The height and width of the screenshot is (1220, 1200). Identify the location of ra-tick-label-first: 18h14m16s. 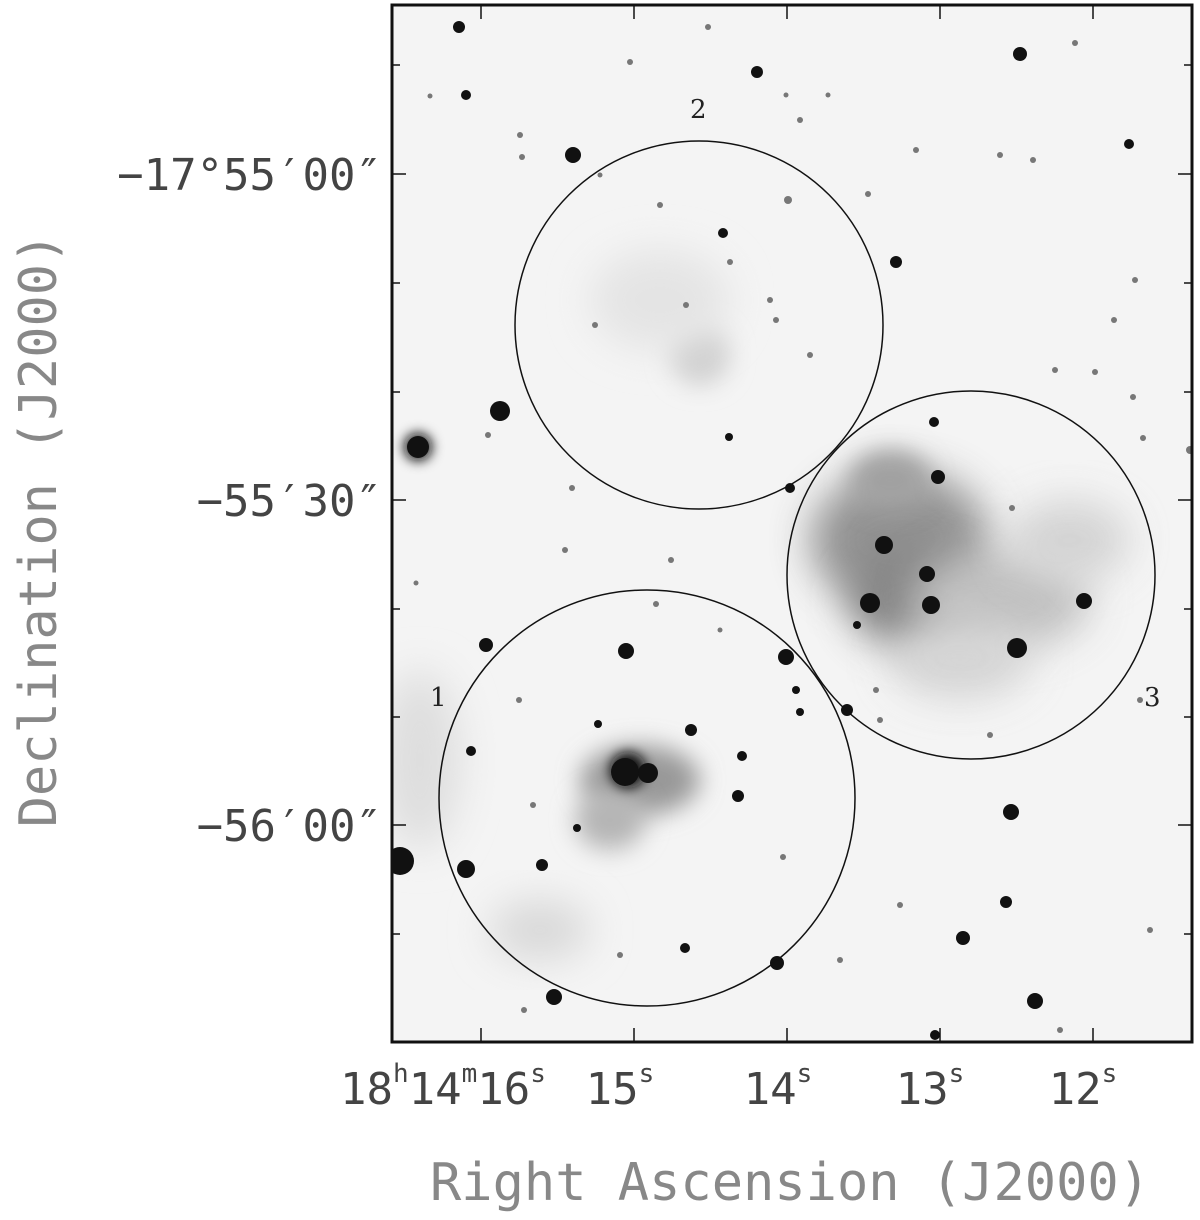
(443, 1087).